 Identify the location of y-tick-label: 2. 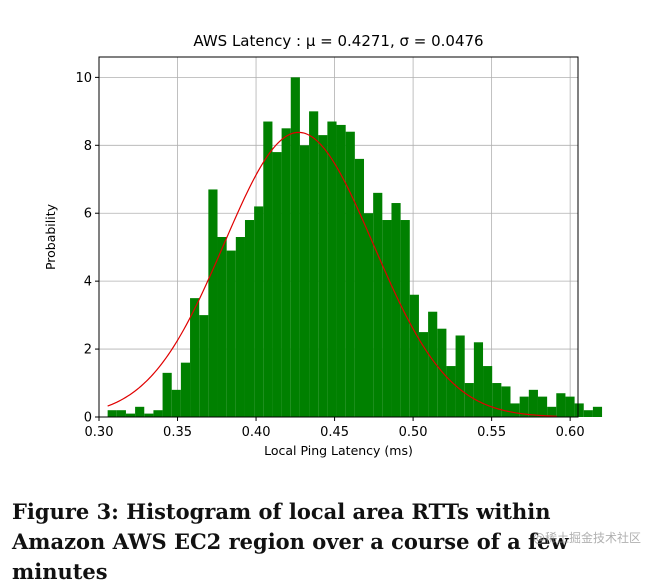
(88, 350).